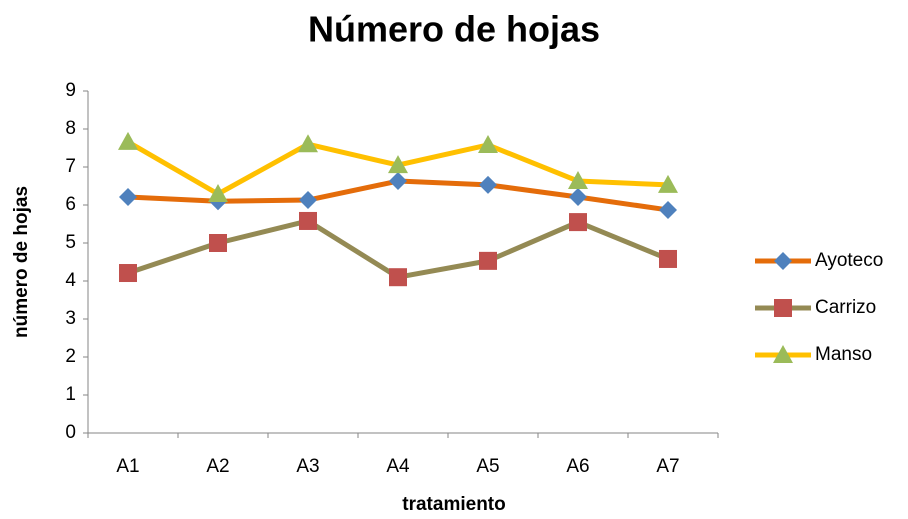 This screenshot has width=908, height=519. Describe the element at coordinates (577, 466) in the screenshot. I see `x-tick-label: A6` at that location.